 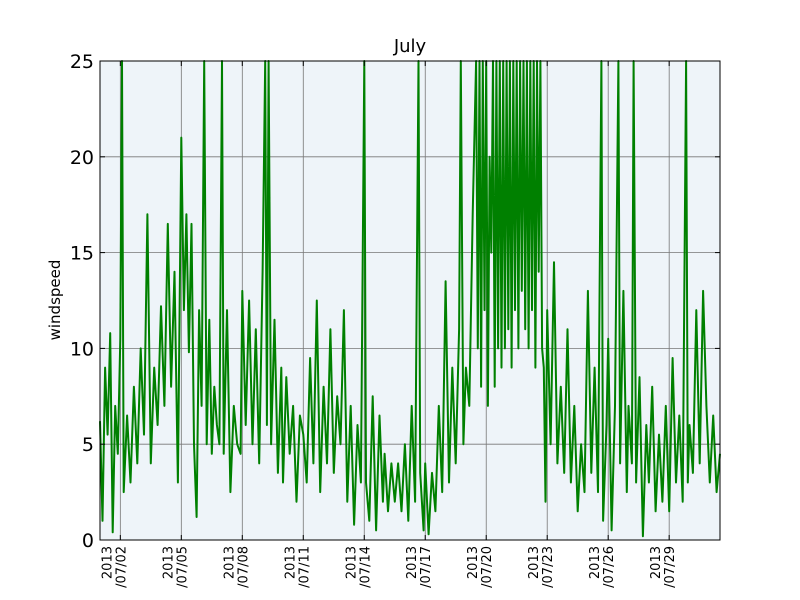 What do you see at coordinates (304, 567) in the screenshot?
I see `x-tick-label-date: /07/11` at bounding box center [304, 567].